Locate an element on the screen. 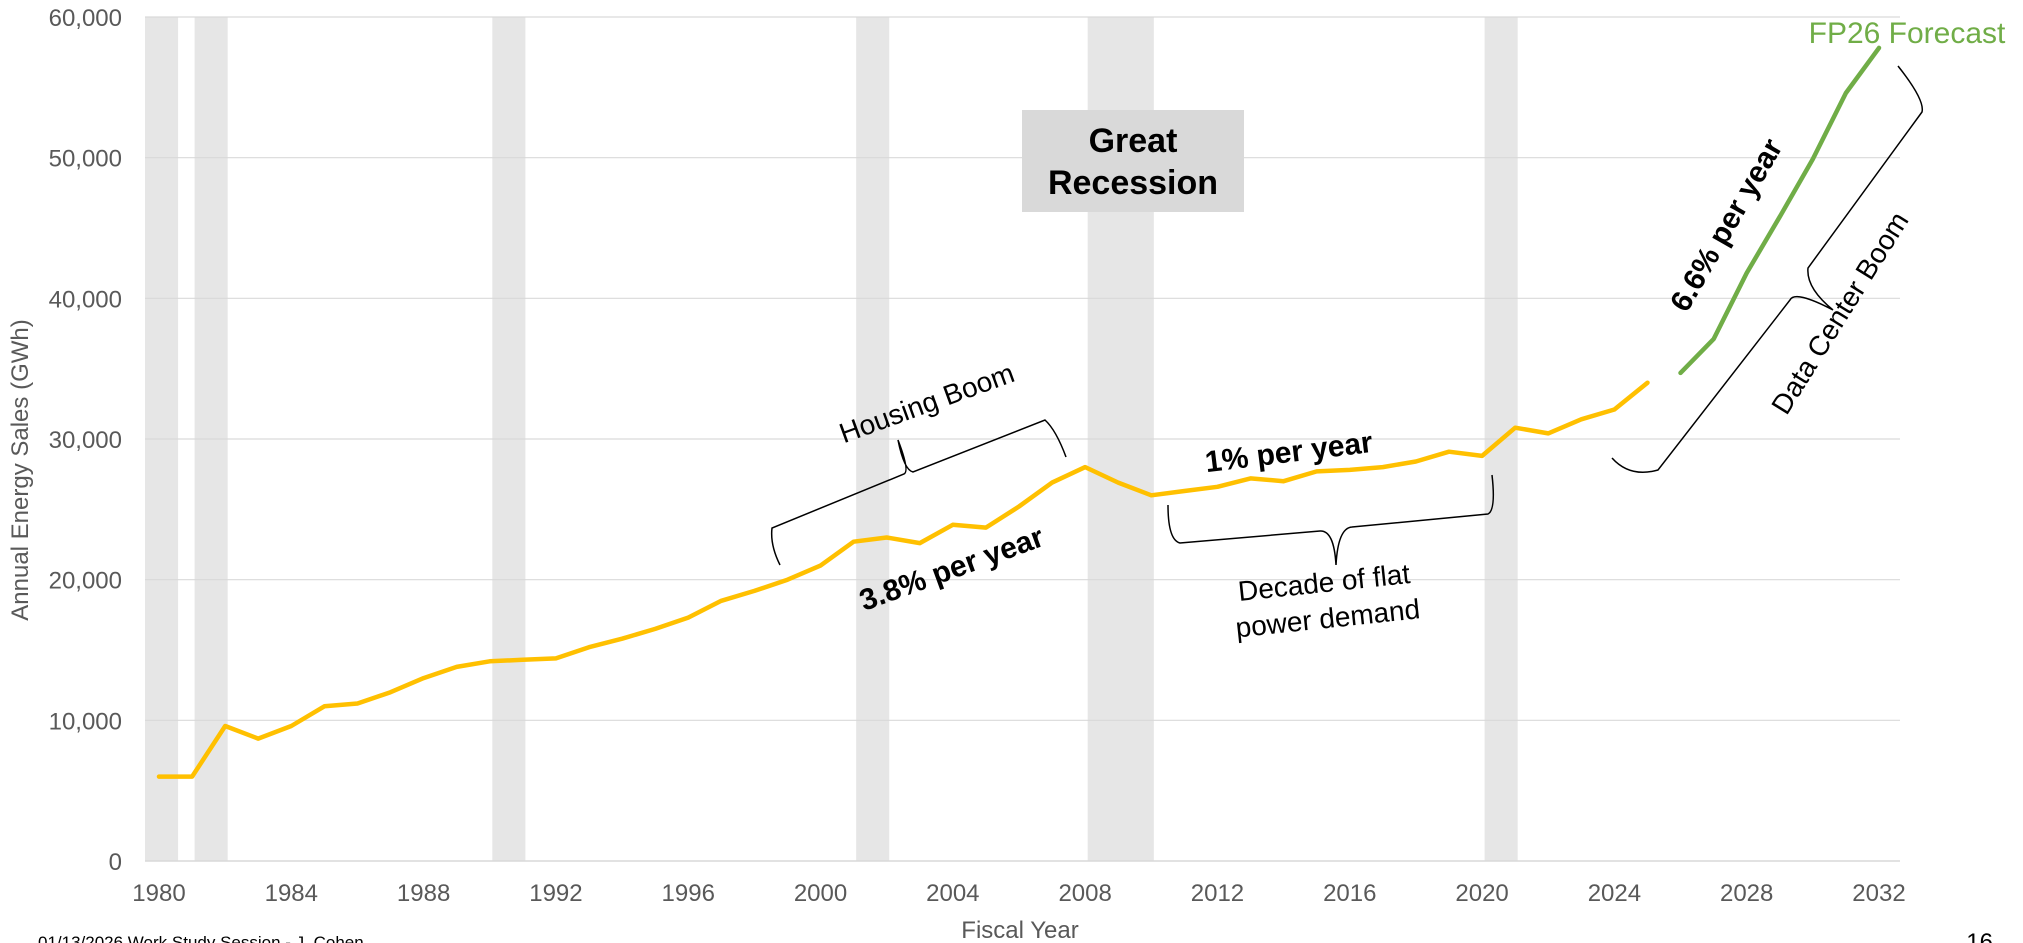 The width and height of the screenshot is (2023, 943). forecast-label: FP26 Forecast is located at coordinates (1907, 33).